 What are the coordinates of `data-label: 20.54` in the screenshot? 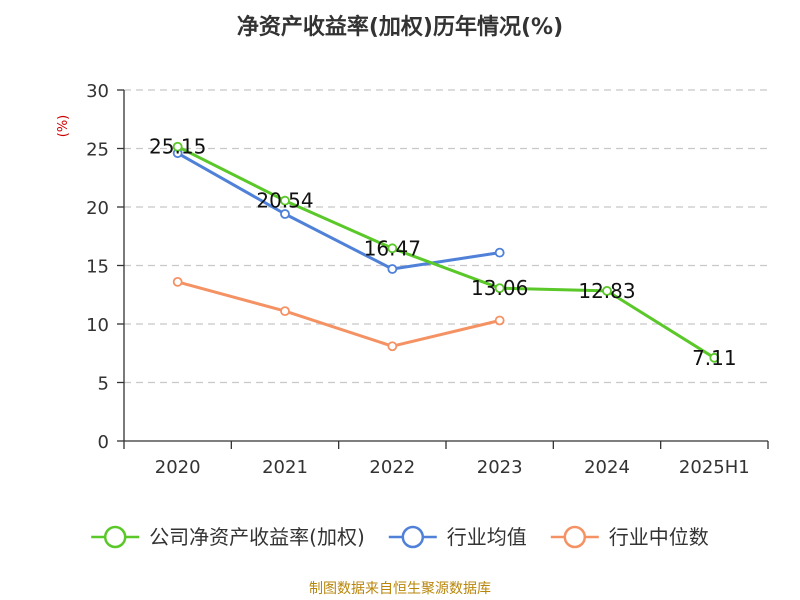 It's located at (284, 201).